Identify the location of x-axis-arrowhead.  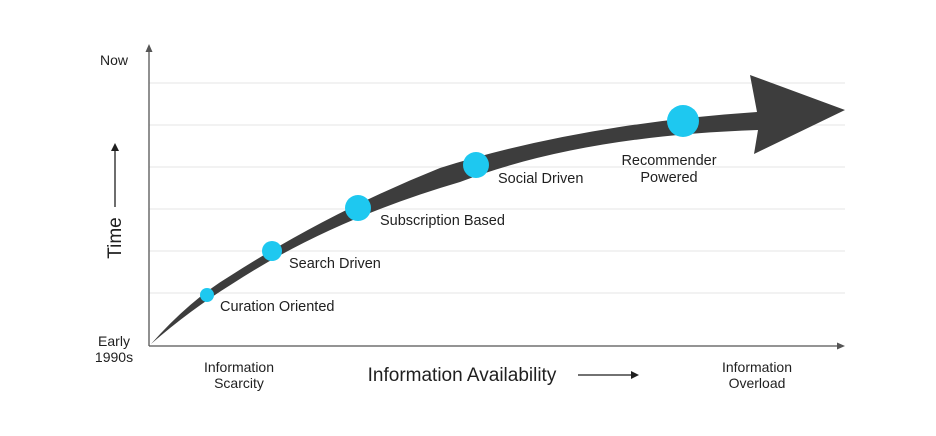
(841, 346).